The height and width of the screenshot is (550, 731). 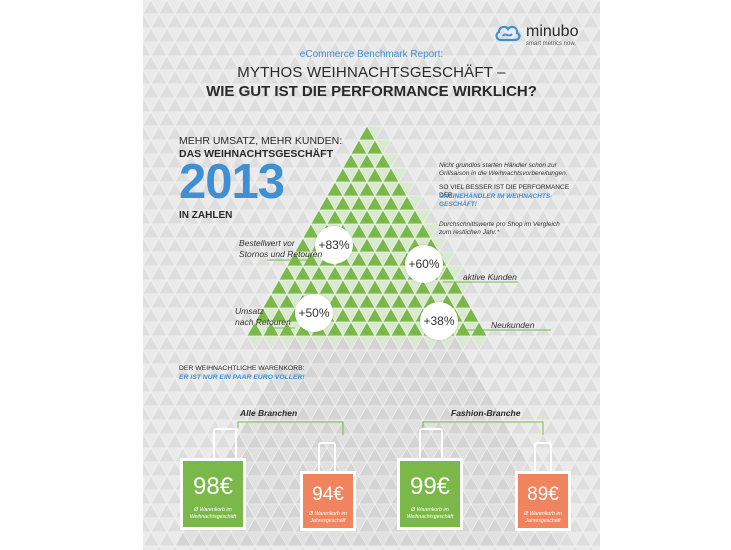 I want to click on report-label: eCommerce Benchmark Report:, so click(x=371, y=54).